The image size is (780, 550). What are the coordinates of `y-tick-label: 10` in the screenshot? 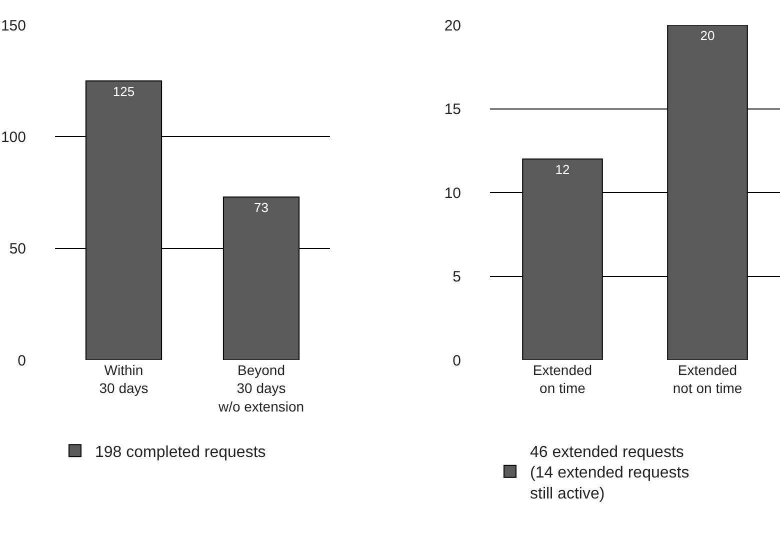 It's located at (452, 193).